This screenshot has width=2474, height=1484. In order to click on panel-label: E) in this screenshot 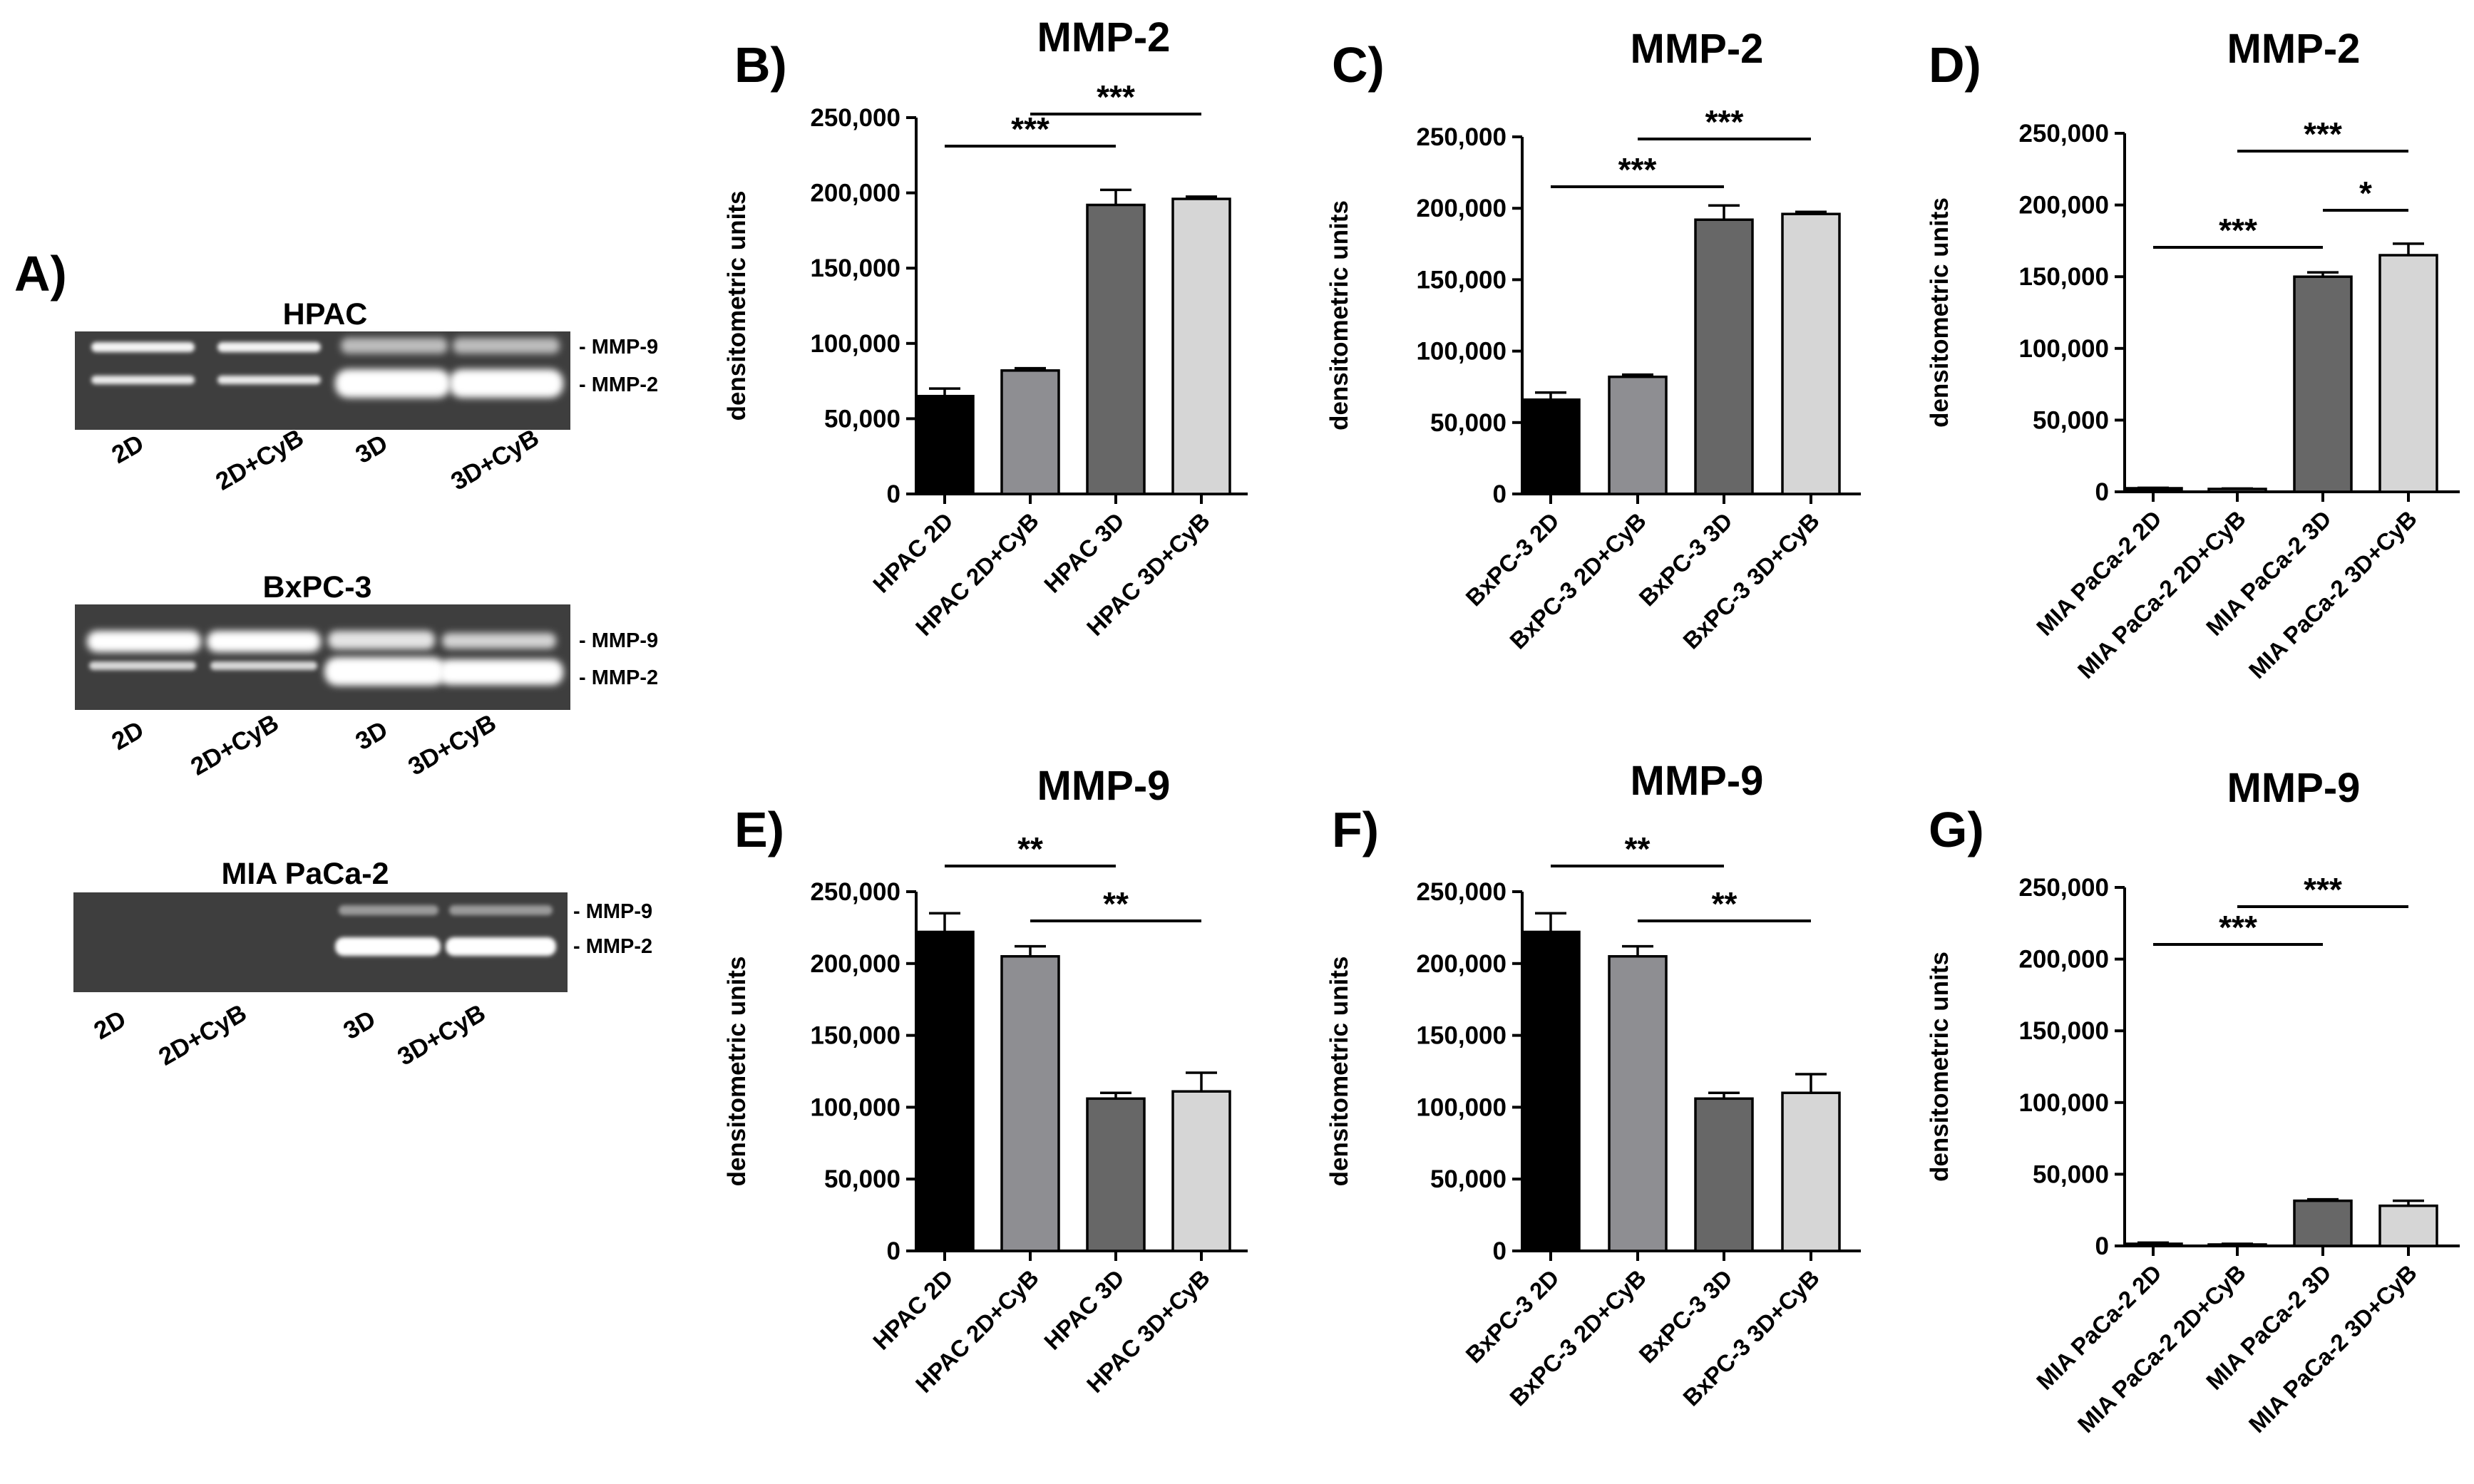, I will do `click(759, 829)`.